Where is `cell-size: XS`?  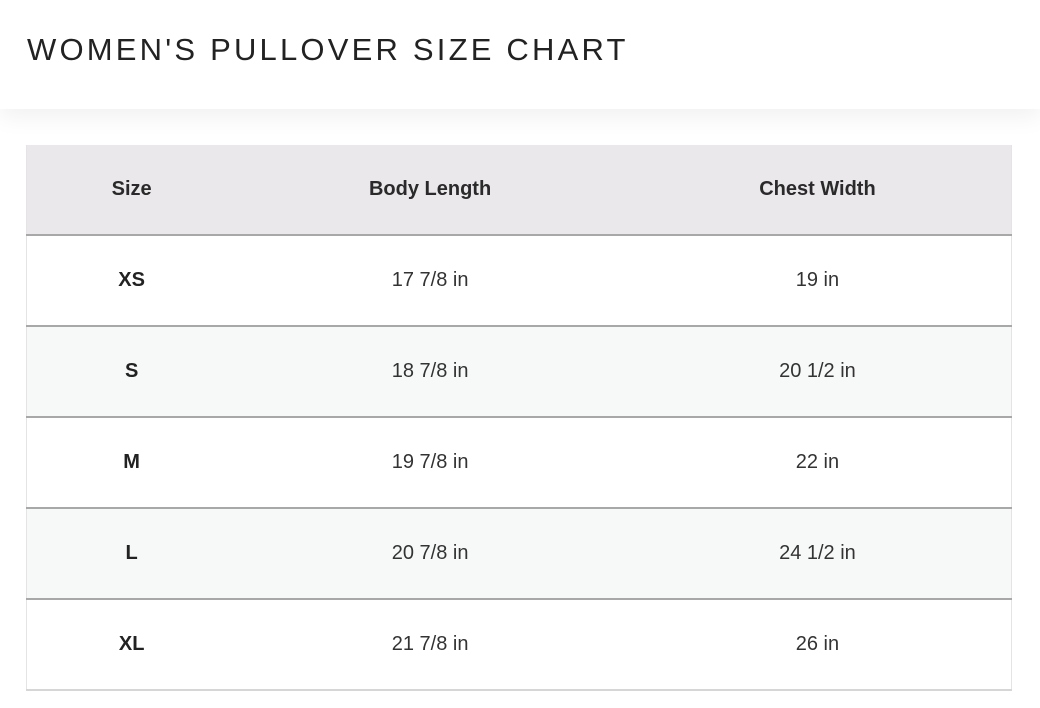
cell-size: XS is located at coordinates (131, 281).